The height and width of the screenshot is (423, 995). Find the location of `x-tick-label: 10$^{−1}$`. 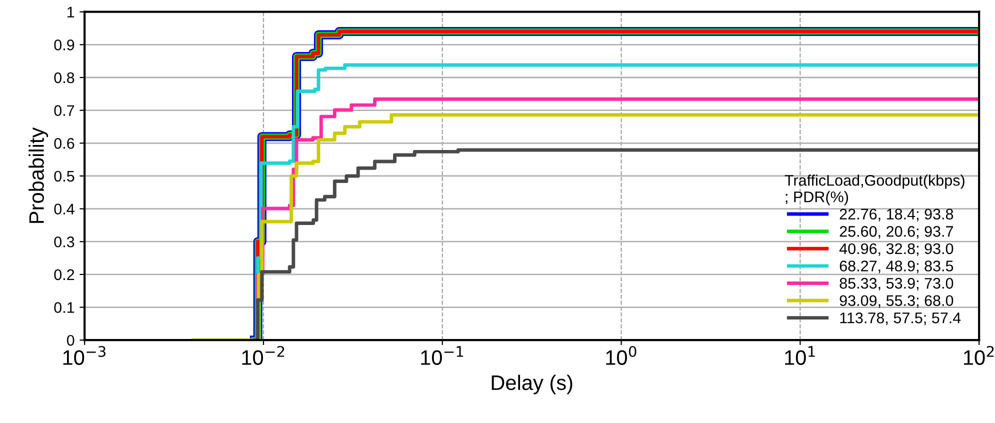

x-tick-label: 10$^{−1}$ is located at coordinates (442, 355).